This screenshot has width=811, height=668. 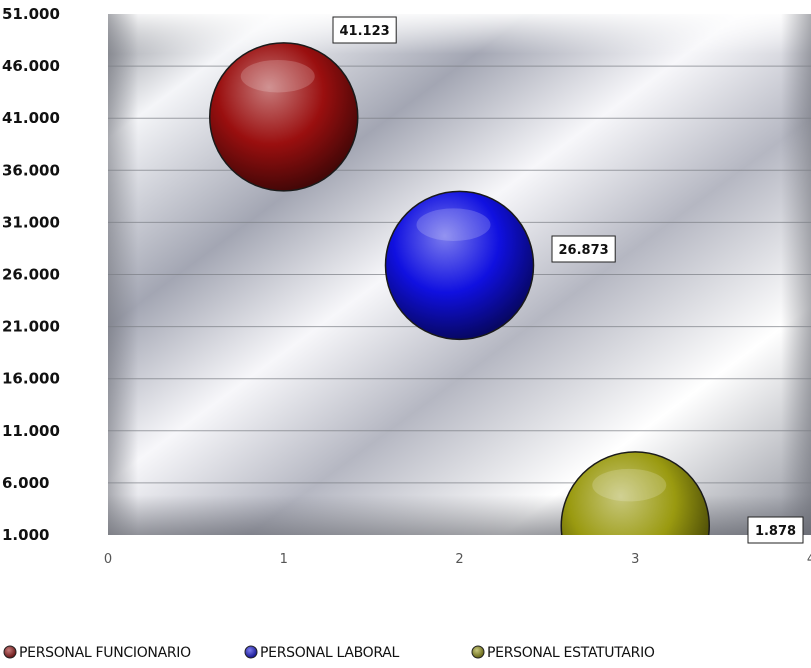 I want to click on legend-item: PERSONAL LABORAL, so click(x=322, y=653).